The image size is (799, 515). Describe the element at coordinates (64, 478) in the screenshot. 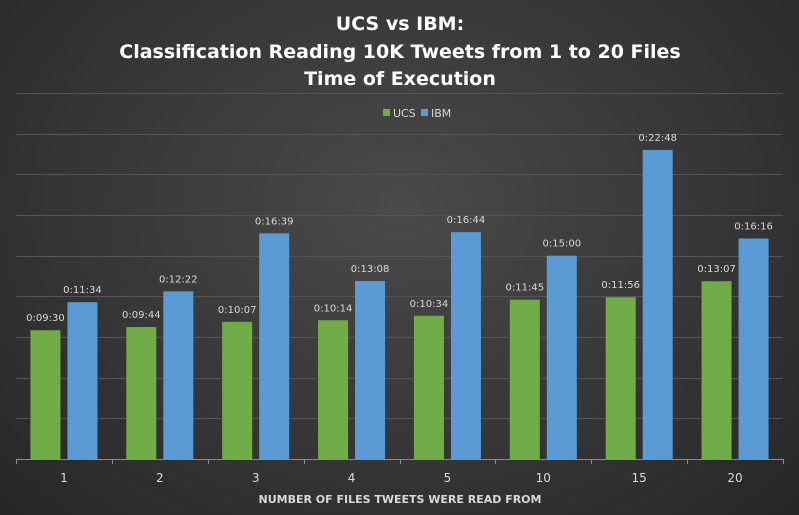

I see `x-tick-label-1: 1` at that location.